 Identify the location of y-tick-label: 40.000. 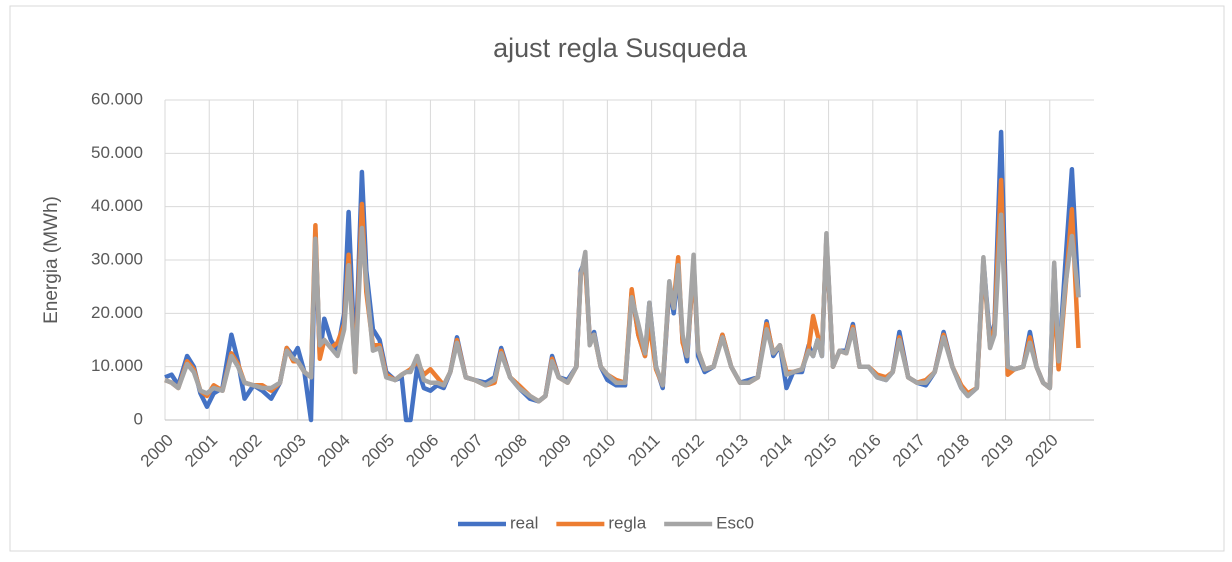
(117, 205).